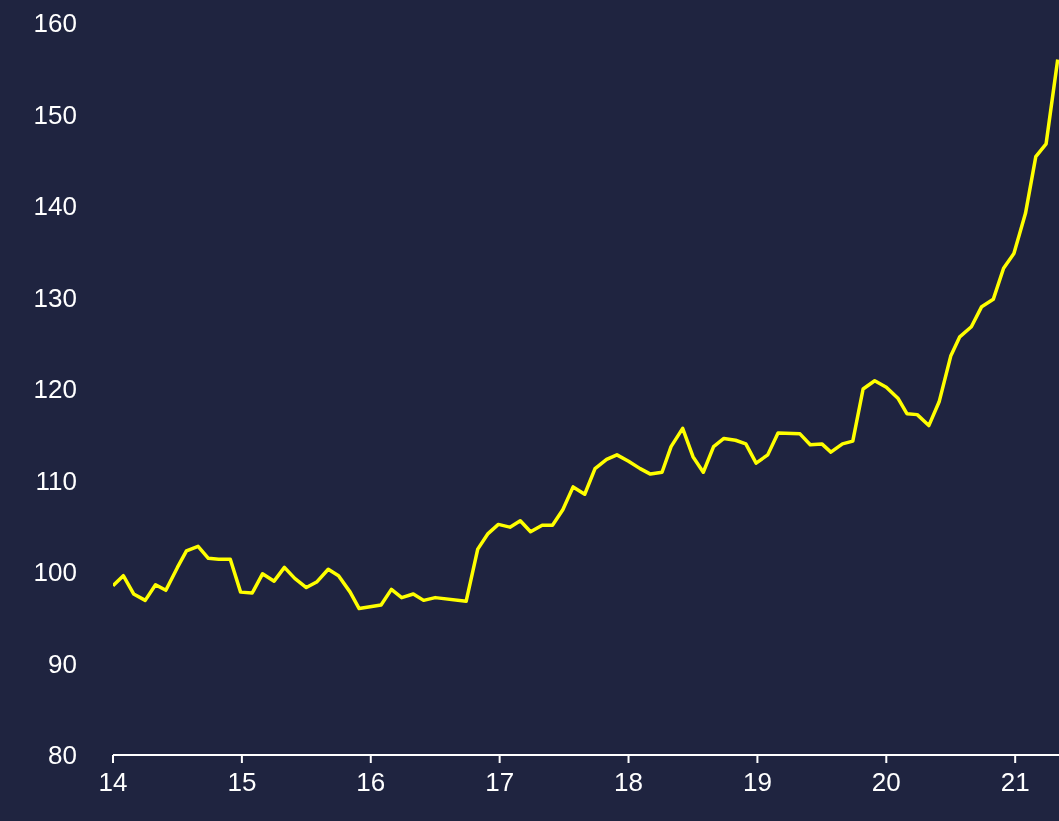  Describe the element at coordinates (55, 297) in the screenshot. I see `y-tick-label: 130` at that location.